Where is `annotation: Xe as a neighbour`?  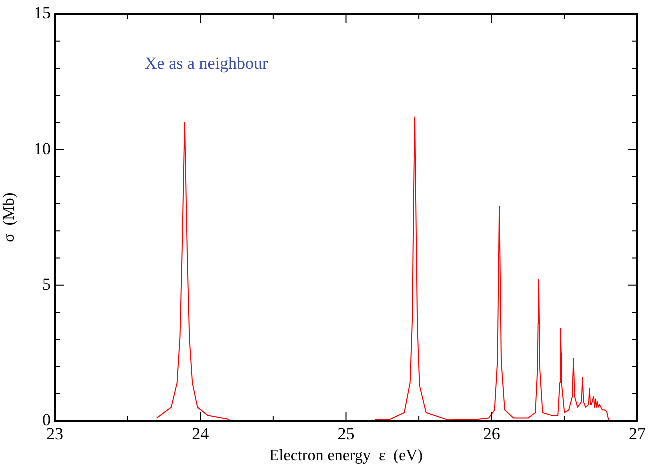 annotation: Xe as a neighbour is located at coordinates (207, 64).